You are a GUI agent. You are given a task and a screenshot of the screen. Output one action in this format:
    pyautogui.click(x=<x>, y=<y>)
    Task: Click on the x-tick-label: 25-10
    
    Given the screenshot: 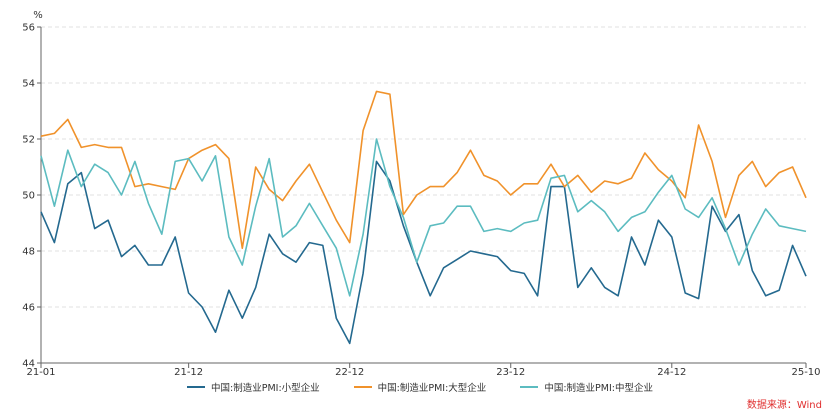 What is the action you would take?
    pyautogui.click(x=805, y=372)
    